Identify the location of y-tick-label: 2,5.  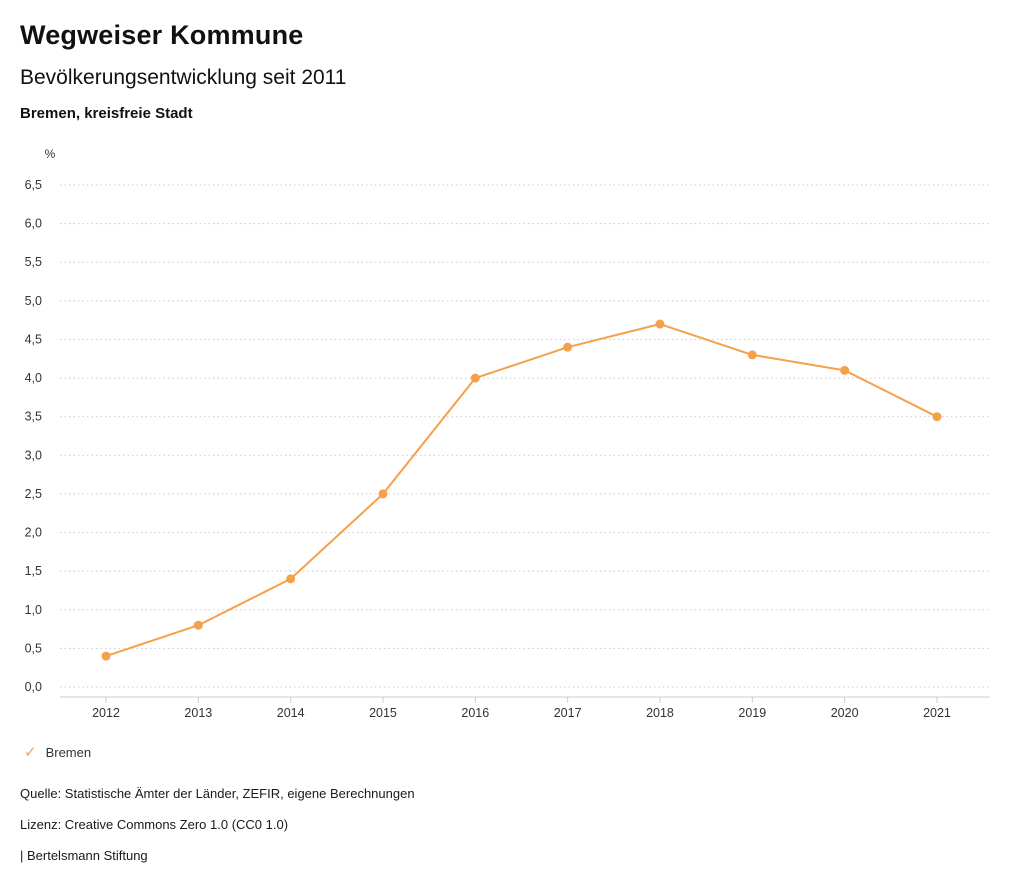
(33, 494).